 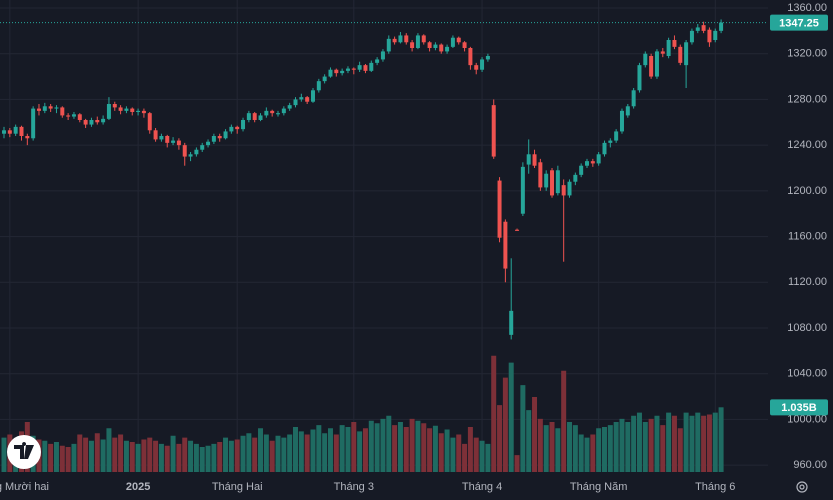 What do you see at coordinates (237, 487) in the screenshot?
I see `x-tick-label: Tháng Hai` at bounding box center [237, 487].